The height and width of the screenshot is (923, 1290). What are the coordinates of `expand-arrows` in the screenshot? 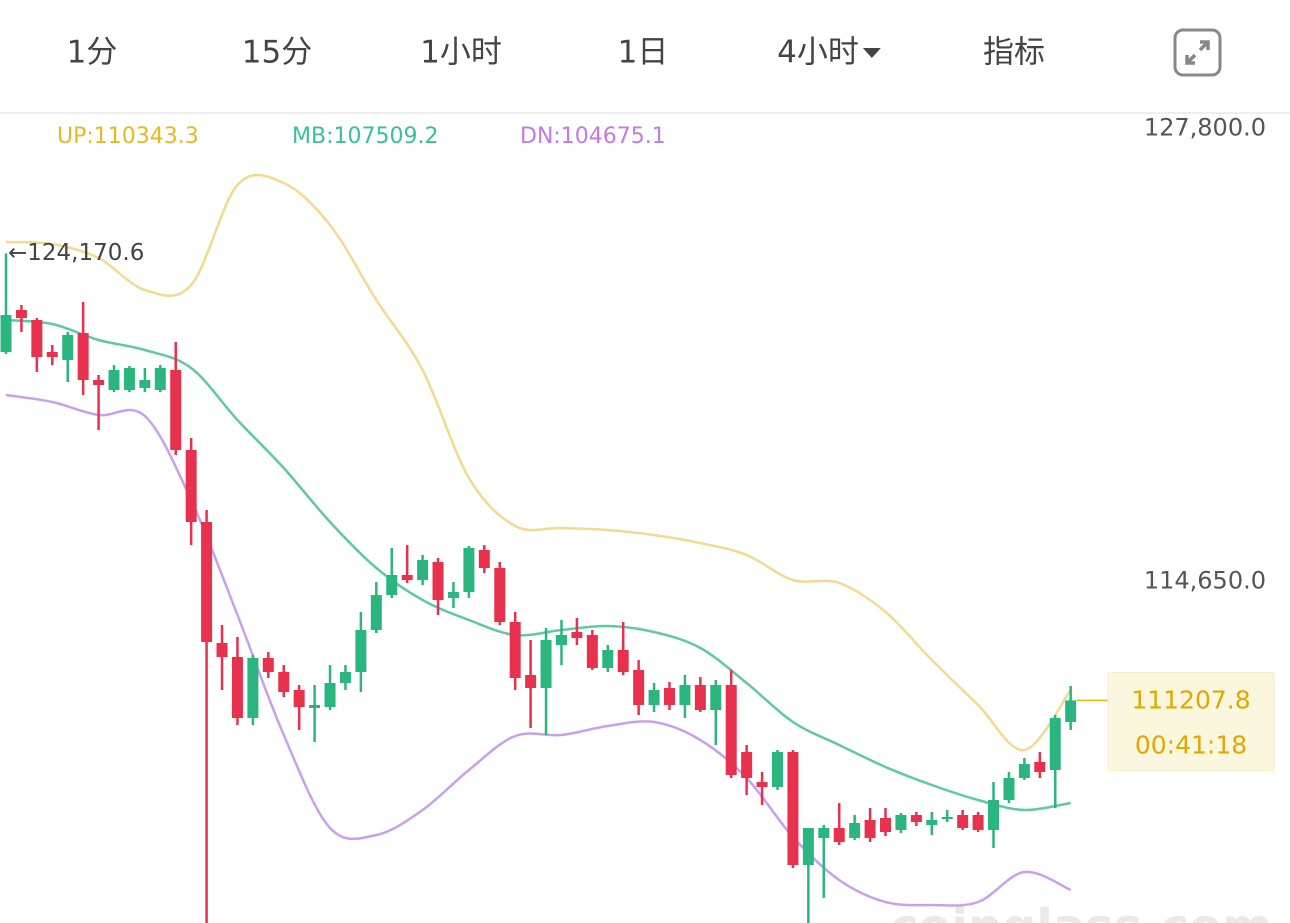 It's located at (1197, 52).